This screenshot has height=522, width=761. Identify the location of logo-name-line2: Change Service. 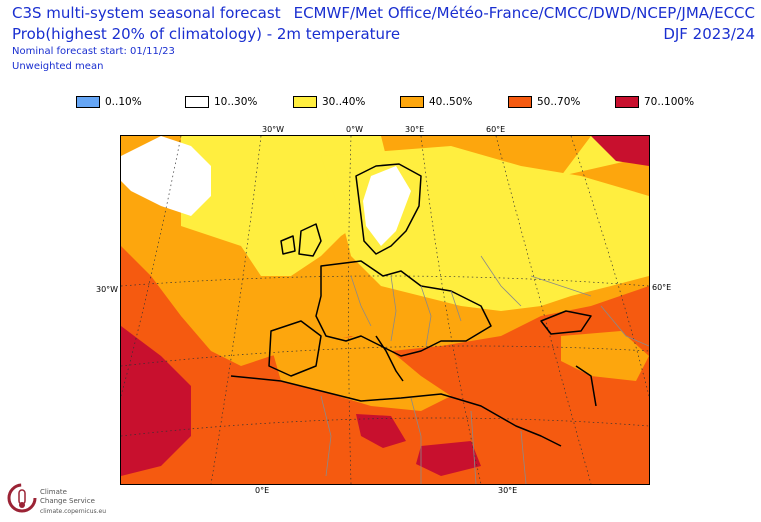
(67, 501).